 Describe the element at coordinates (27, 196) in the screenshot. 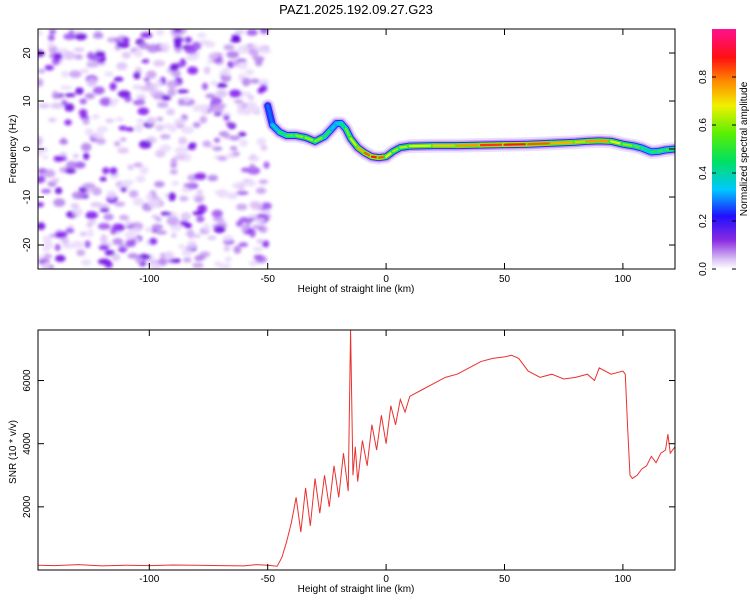

I see `y-tick-label: -10` at that location.